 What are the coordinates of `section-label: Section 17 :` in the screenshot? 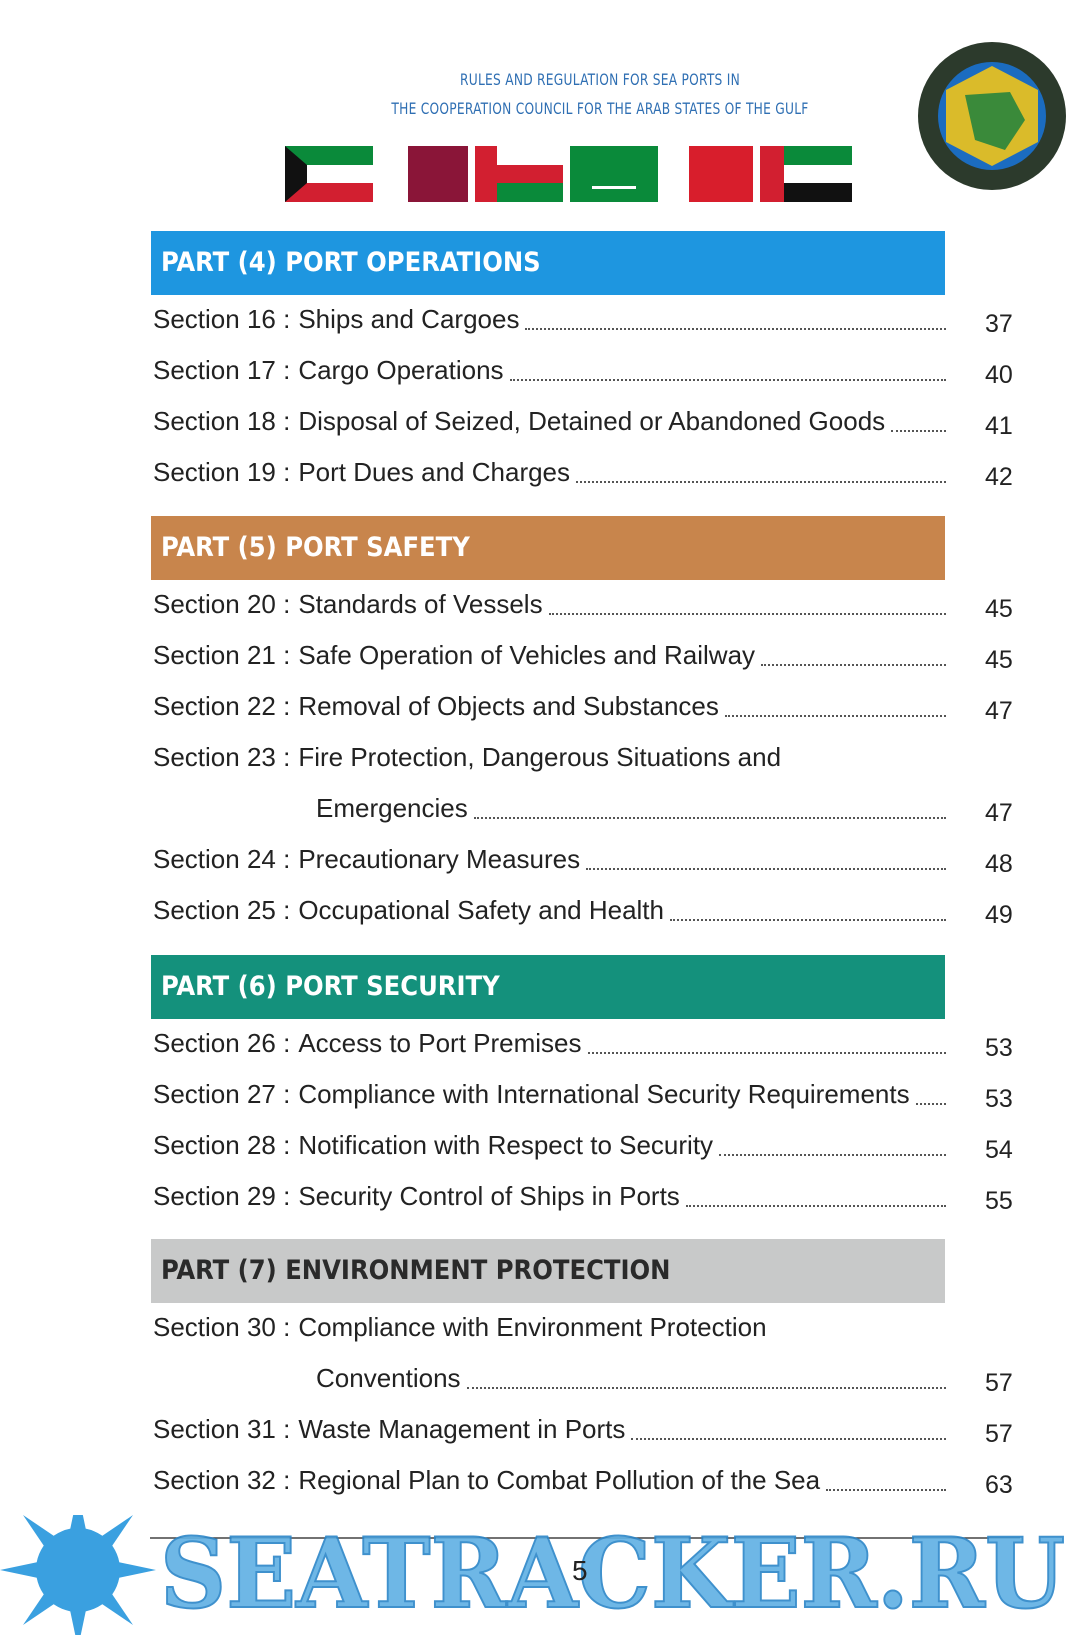 It's located at (222, 370).